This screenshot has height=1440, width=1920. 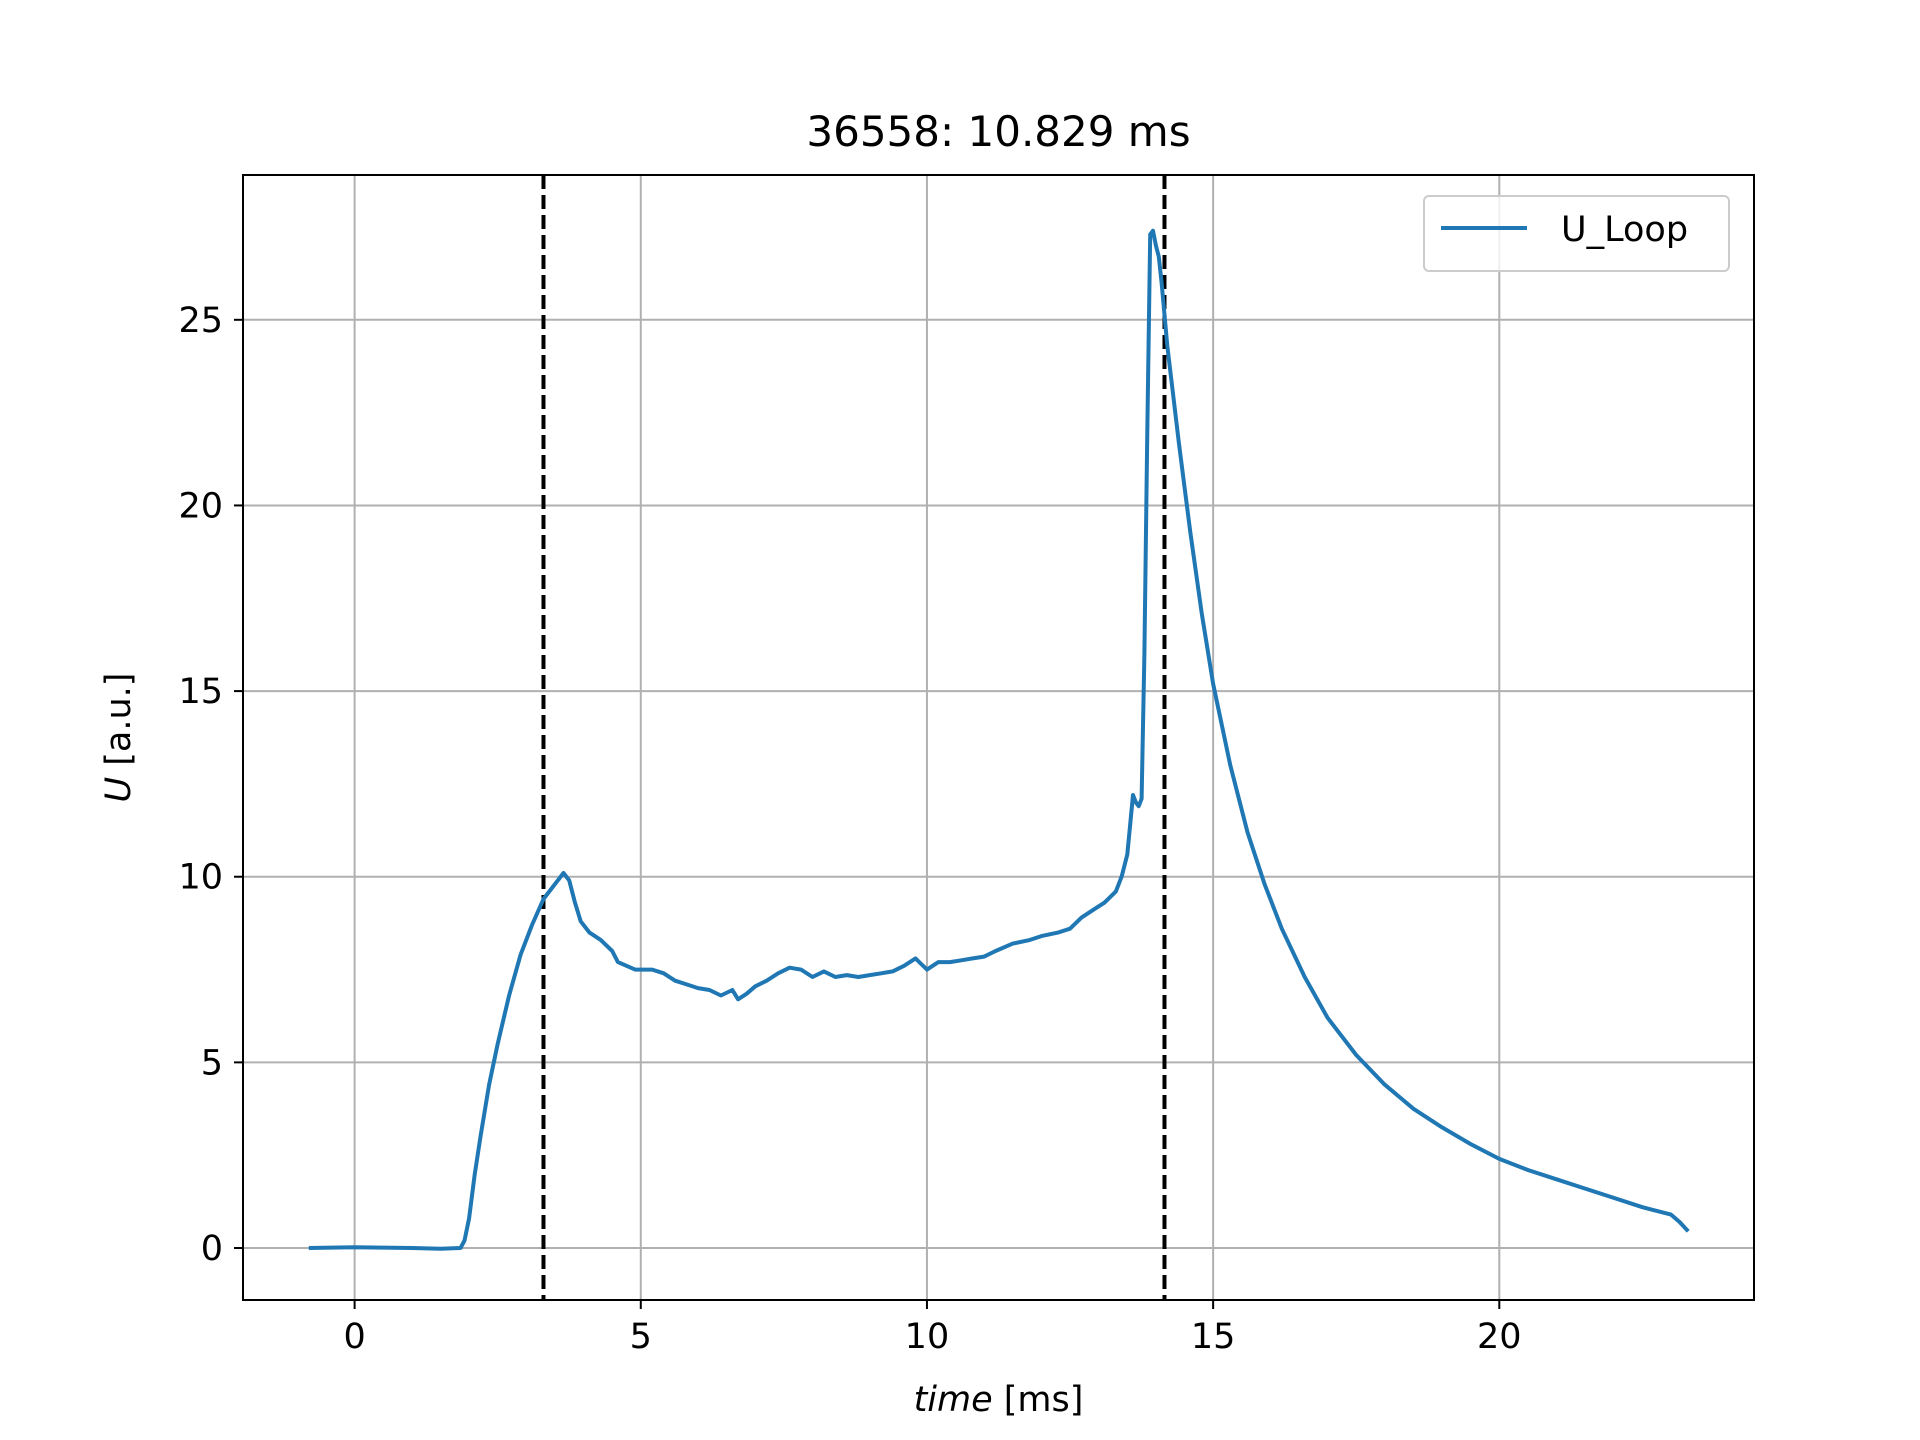 I want to click on y-axis-label-variable: U, so click(x=119, y=790).